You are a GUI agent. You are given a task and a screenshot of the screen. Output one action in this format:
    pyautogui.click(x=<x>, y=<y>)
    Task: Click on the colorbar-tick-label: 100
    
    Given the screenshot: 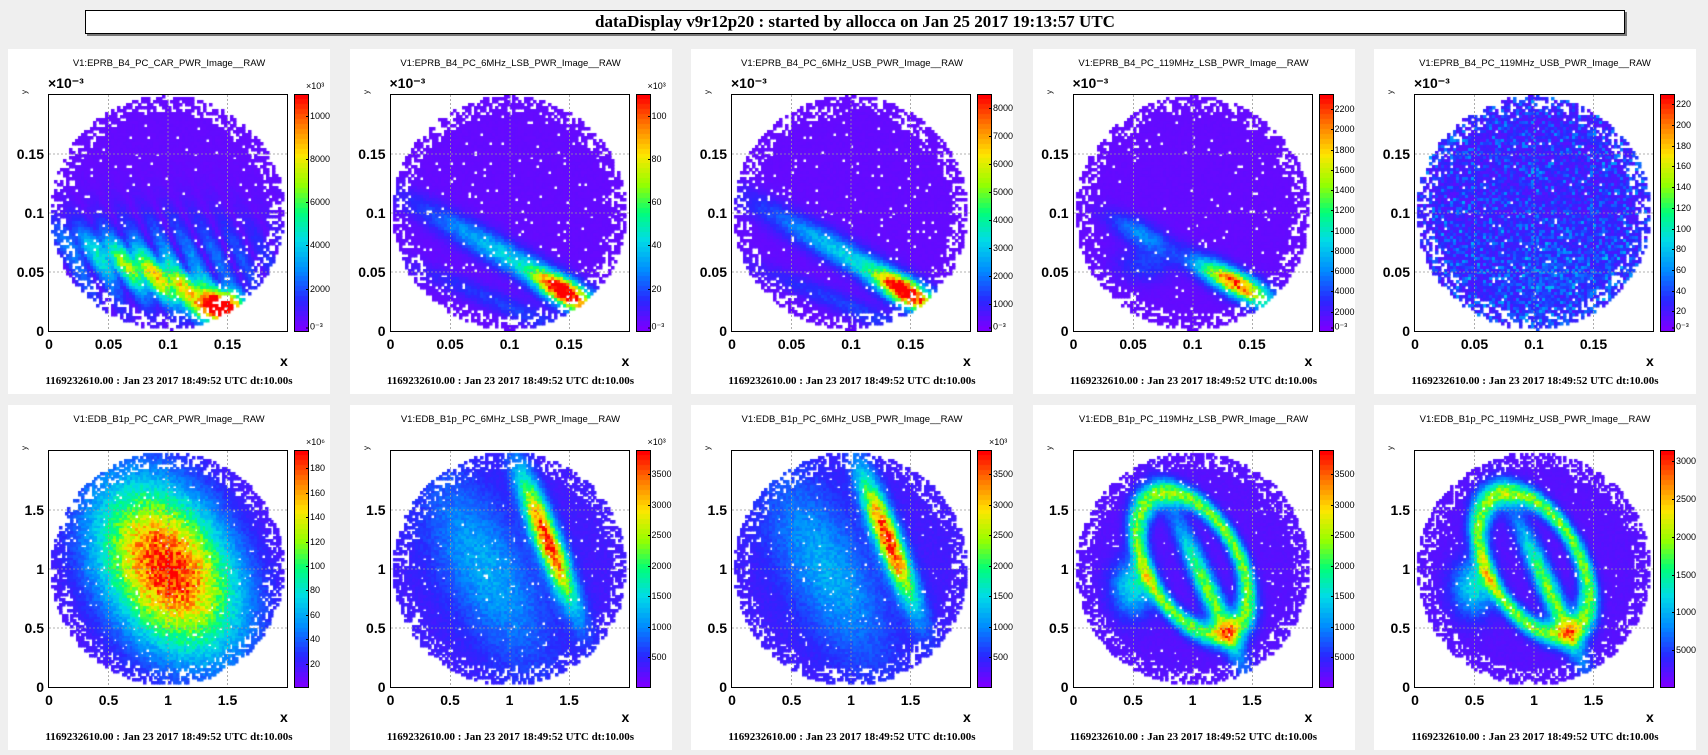 What is the action you would take?
    pyautogui.click(x=657, y=115)
    